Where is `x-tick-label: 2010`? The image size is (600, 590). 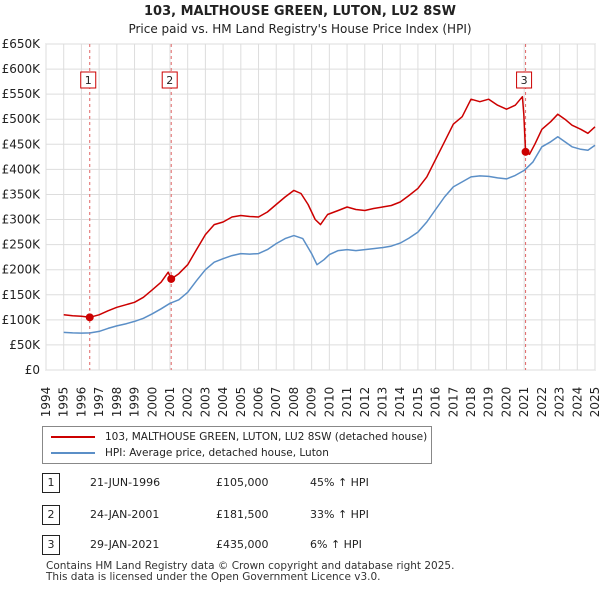 x-tick-label: 2010 is located at coordinates (329, 402).